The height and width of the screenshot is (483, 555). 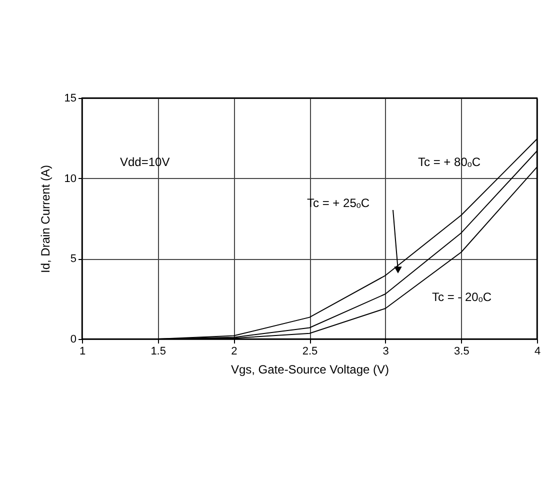 What do you see at coordinates (462, 352) in the screenshot?
I see `x-tick-label: 3.5` at bounding box center [462, 352].